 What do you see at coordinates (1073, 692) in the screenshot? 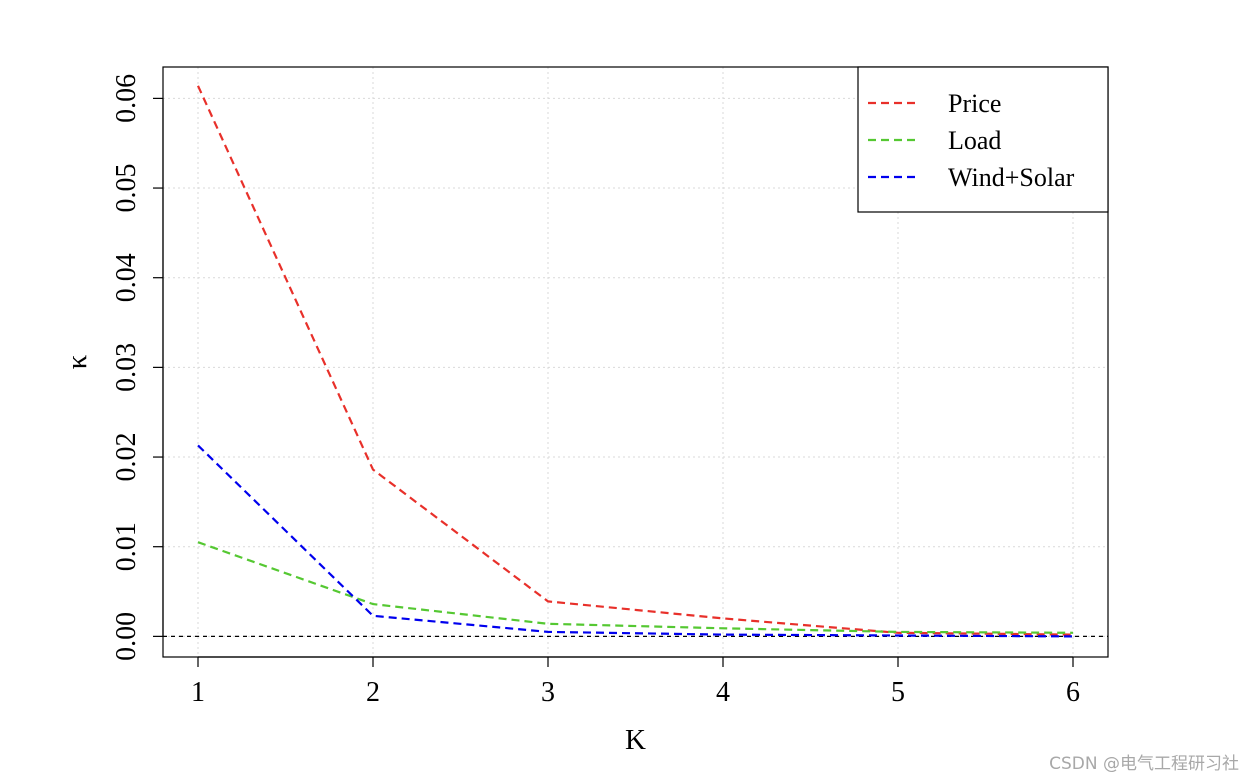
I see `x-tick-label: 6` at bounding box center [1073, 692].